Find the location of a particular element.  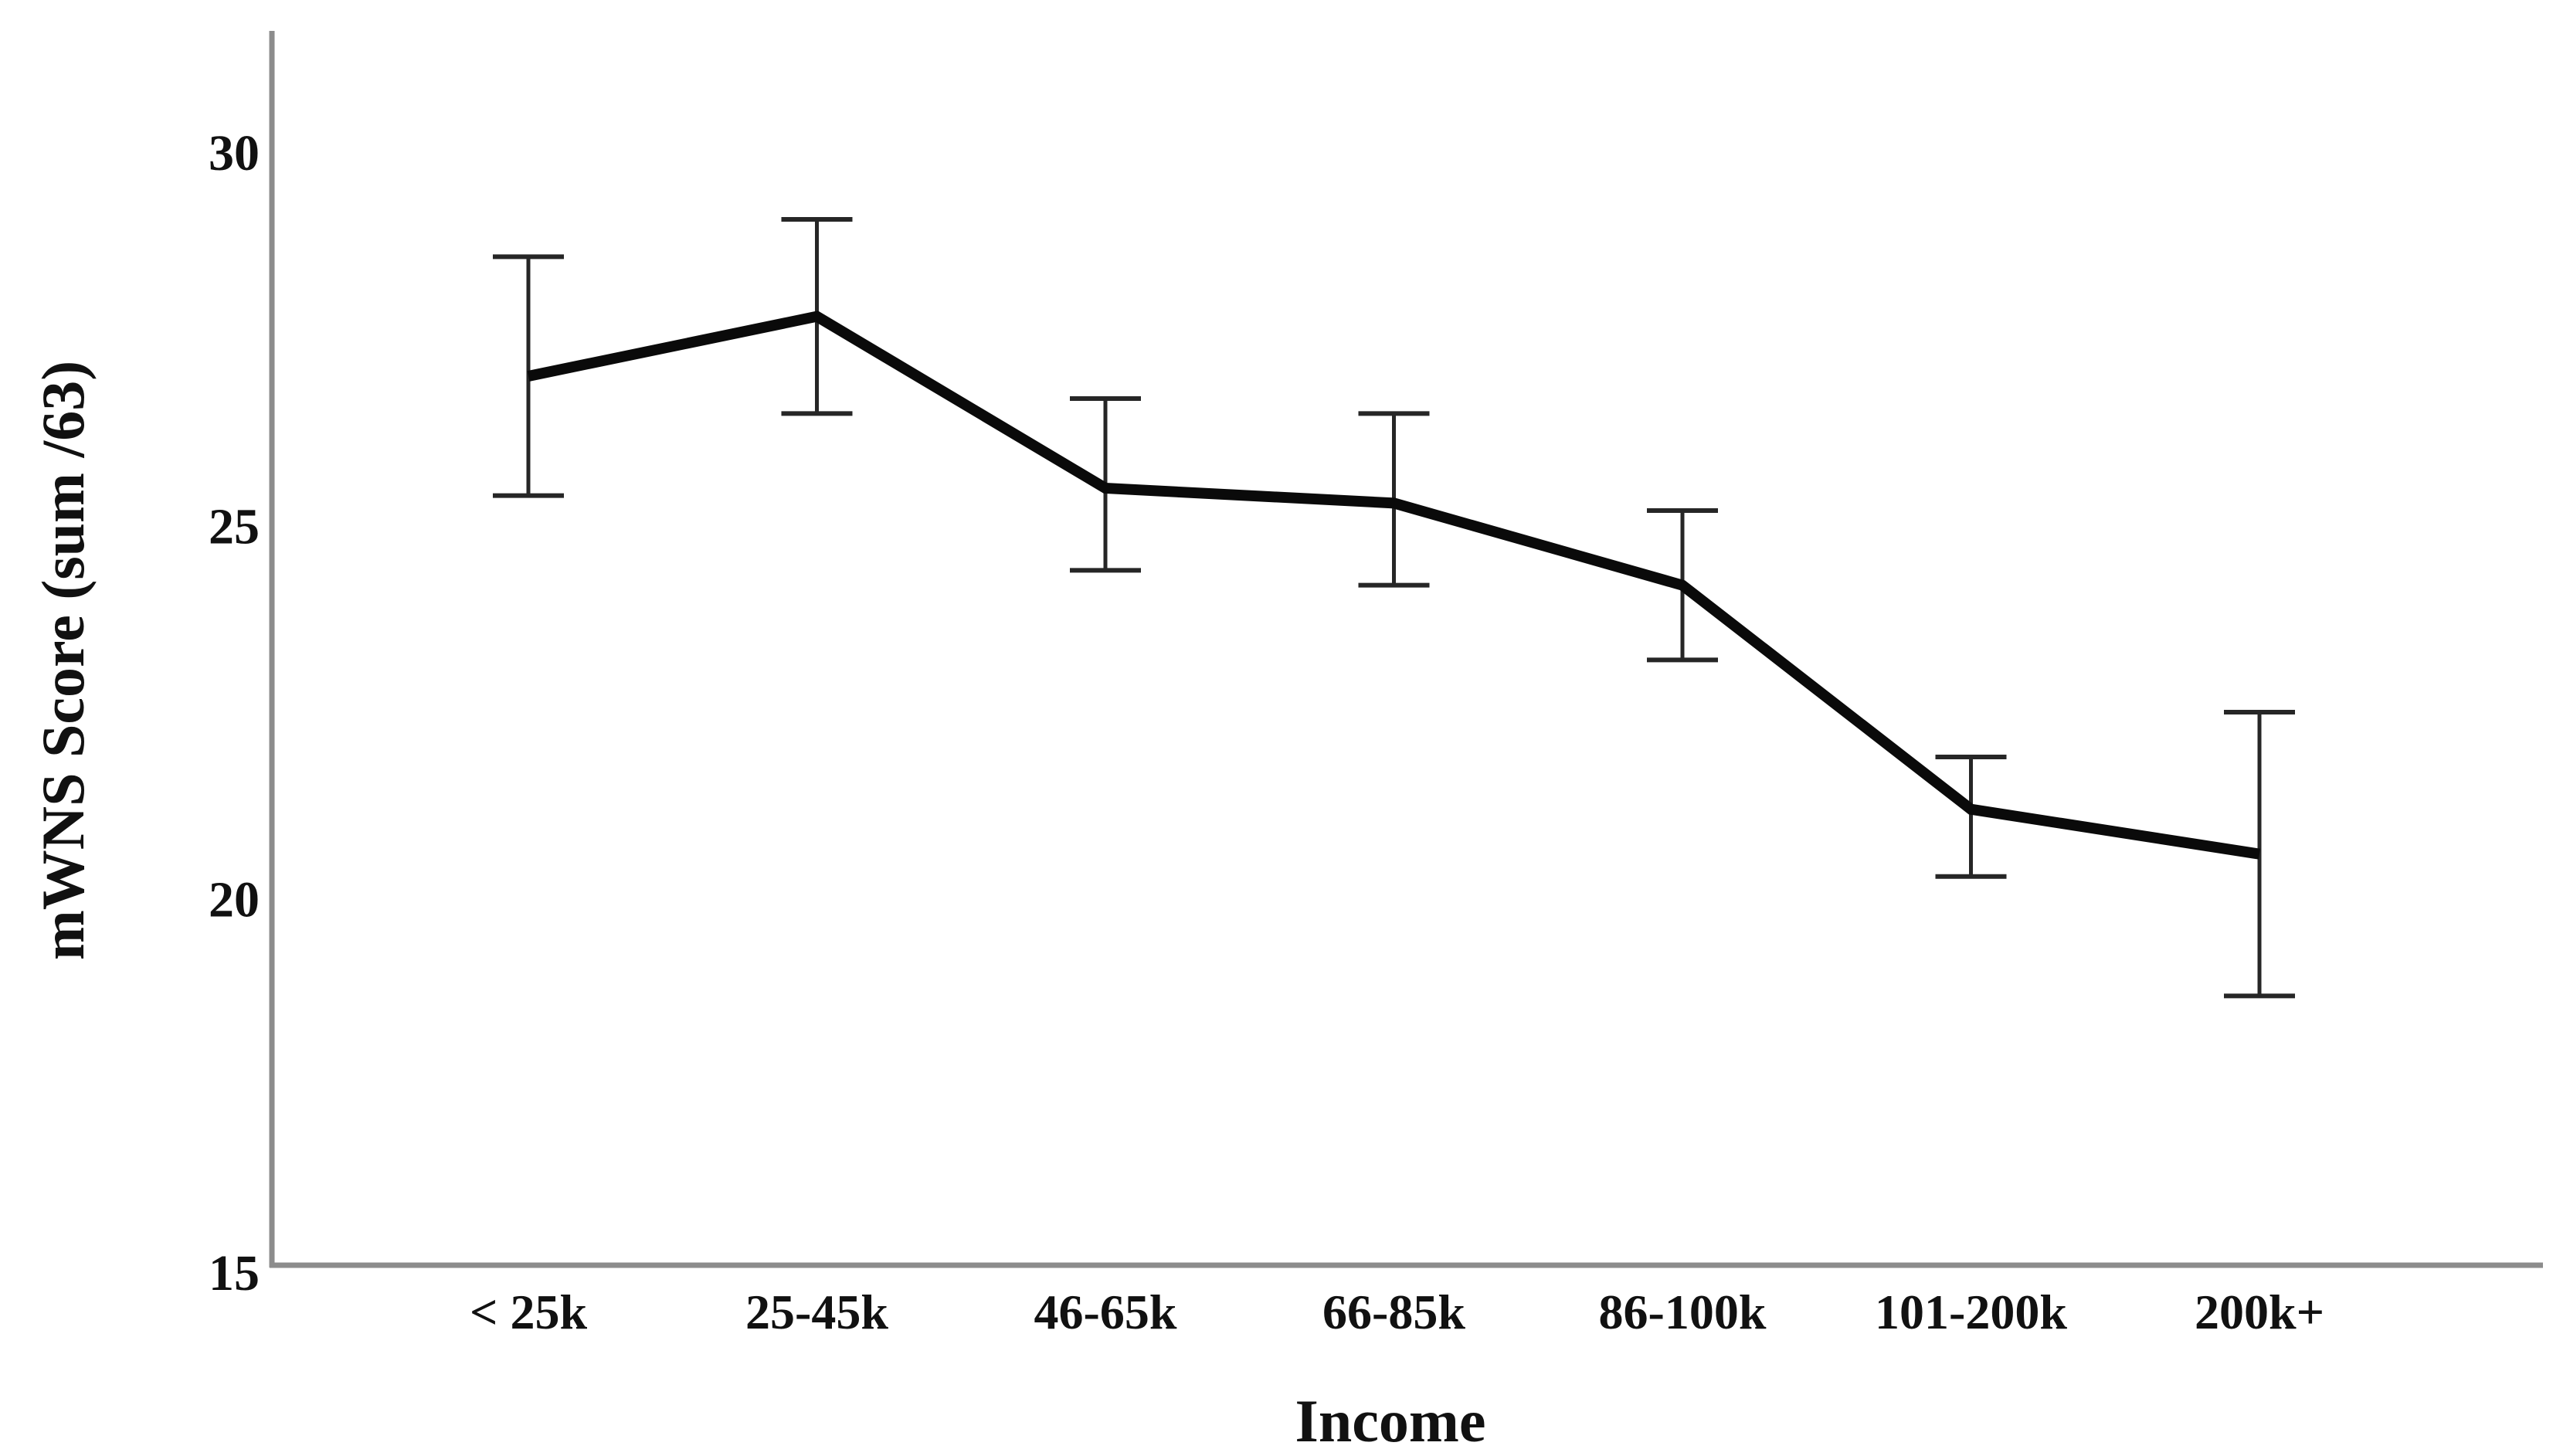

x-axis-title: Income is located at coordinates (1390, 1420).